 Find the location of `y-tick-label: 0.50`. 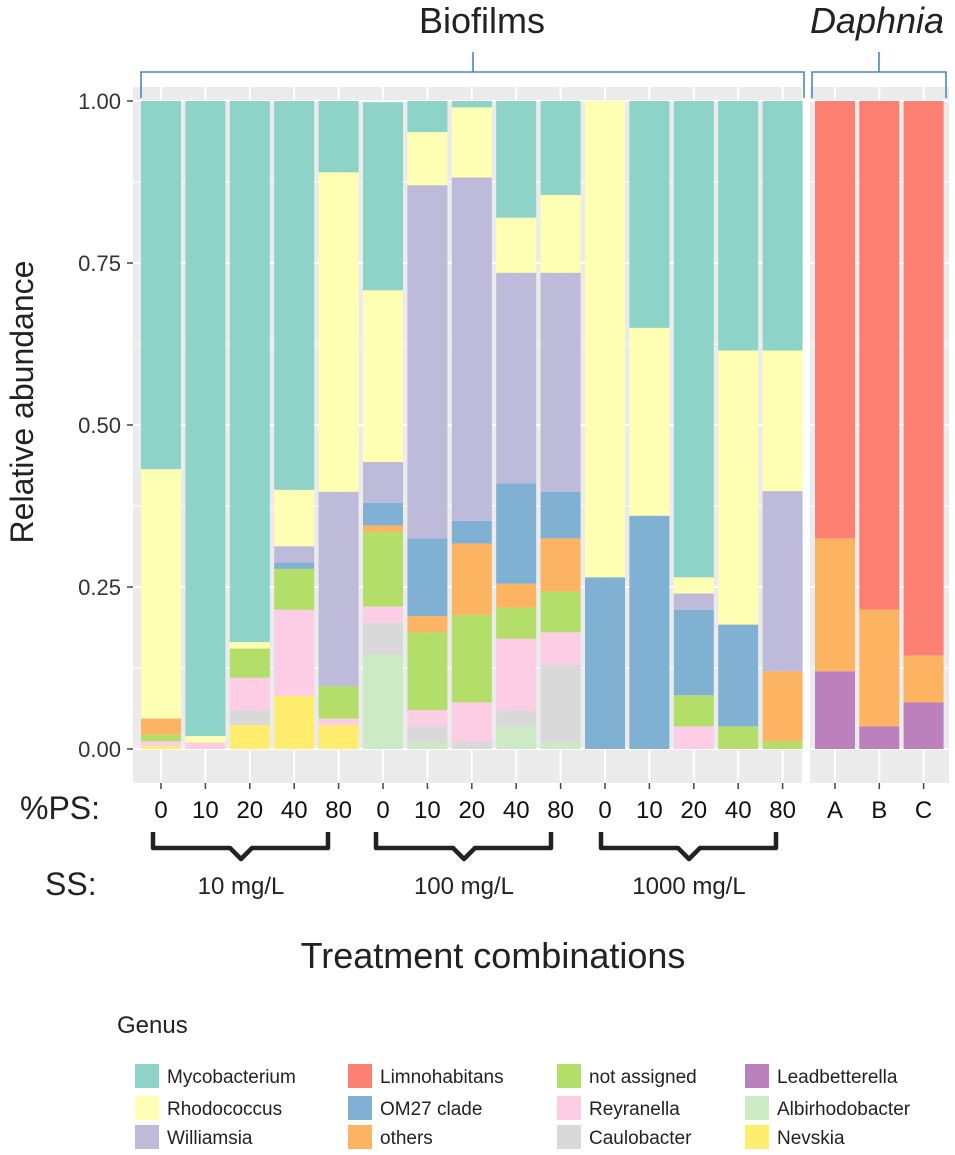

y-tick-label: 0.50 is located at coordinates (99, 425).